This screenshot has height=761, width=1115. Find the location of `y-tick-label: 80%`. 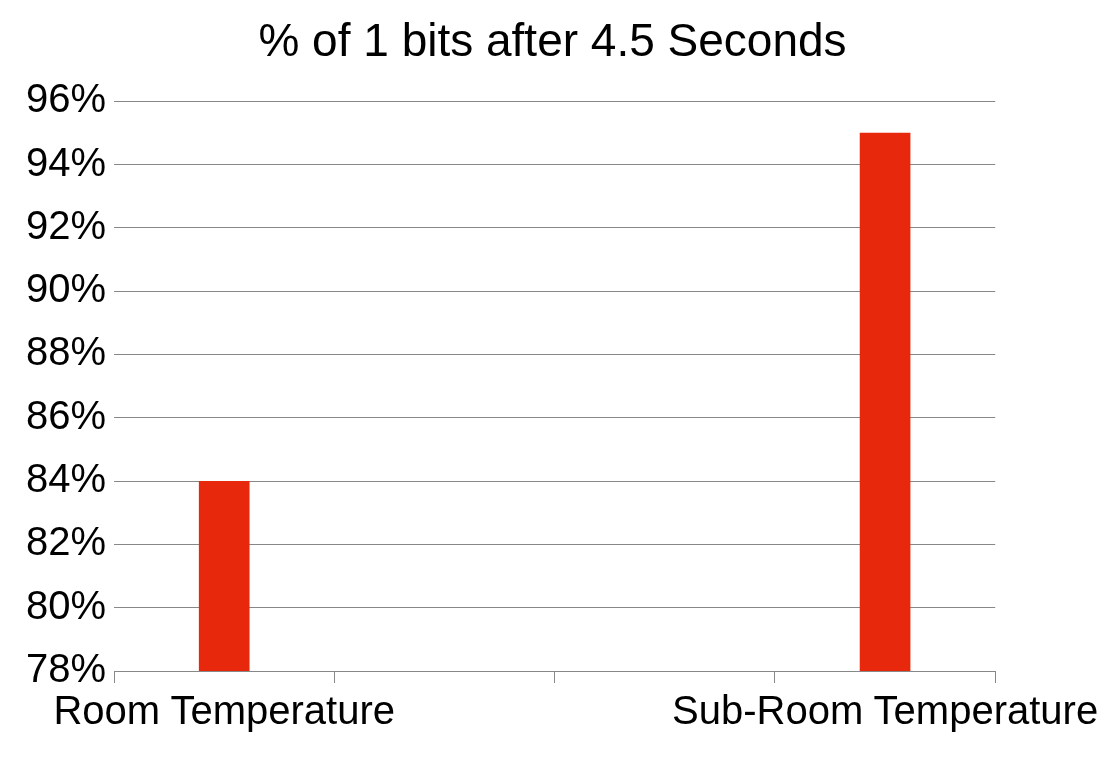

y-tick-label: 80% is located at coordinates (66, 604).